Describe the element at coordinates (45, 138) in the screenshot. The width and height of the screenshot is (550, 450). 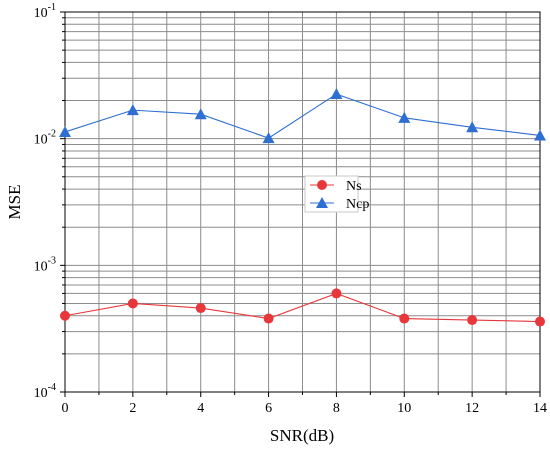
I see `y-tick-label: 10⁻²` at that location.